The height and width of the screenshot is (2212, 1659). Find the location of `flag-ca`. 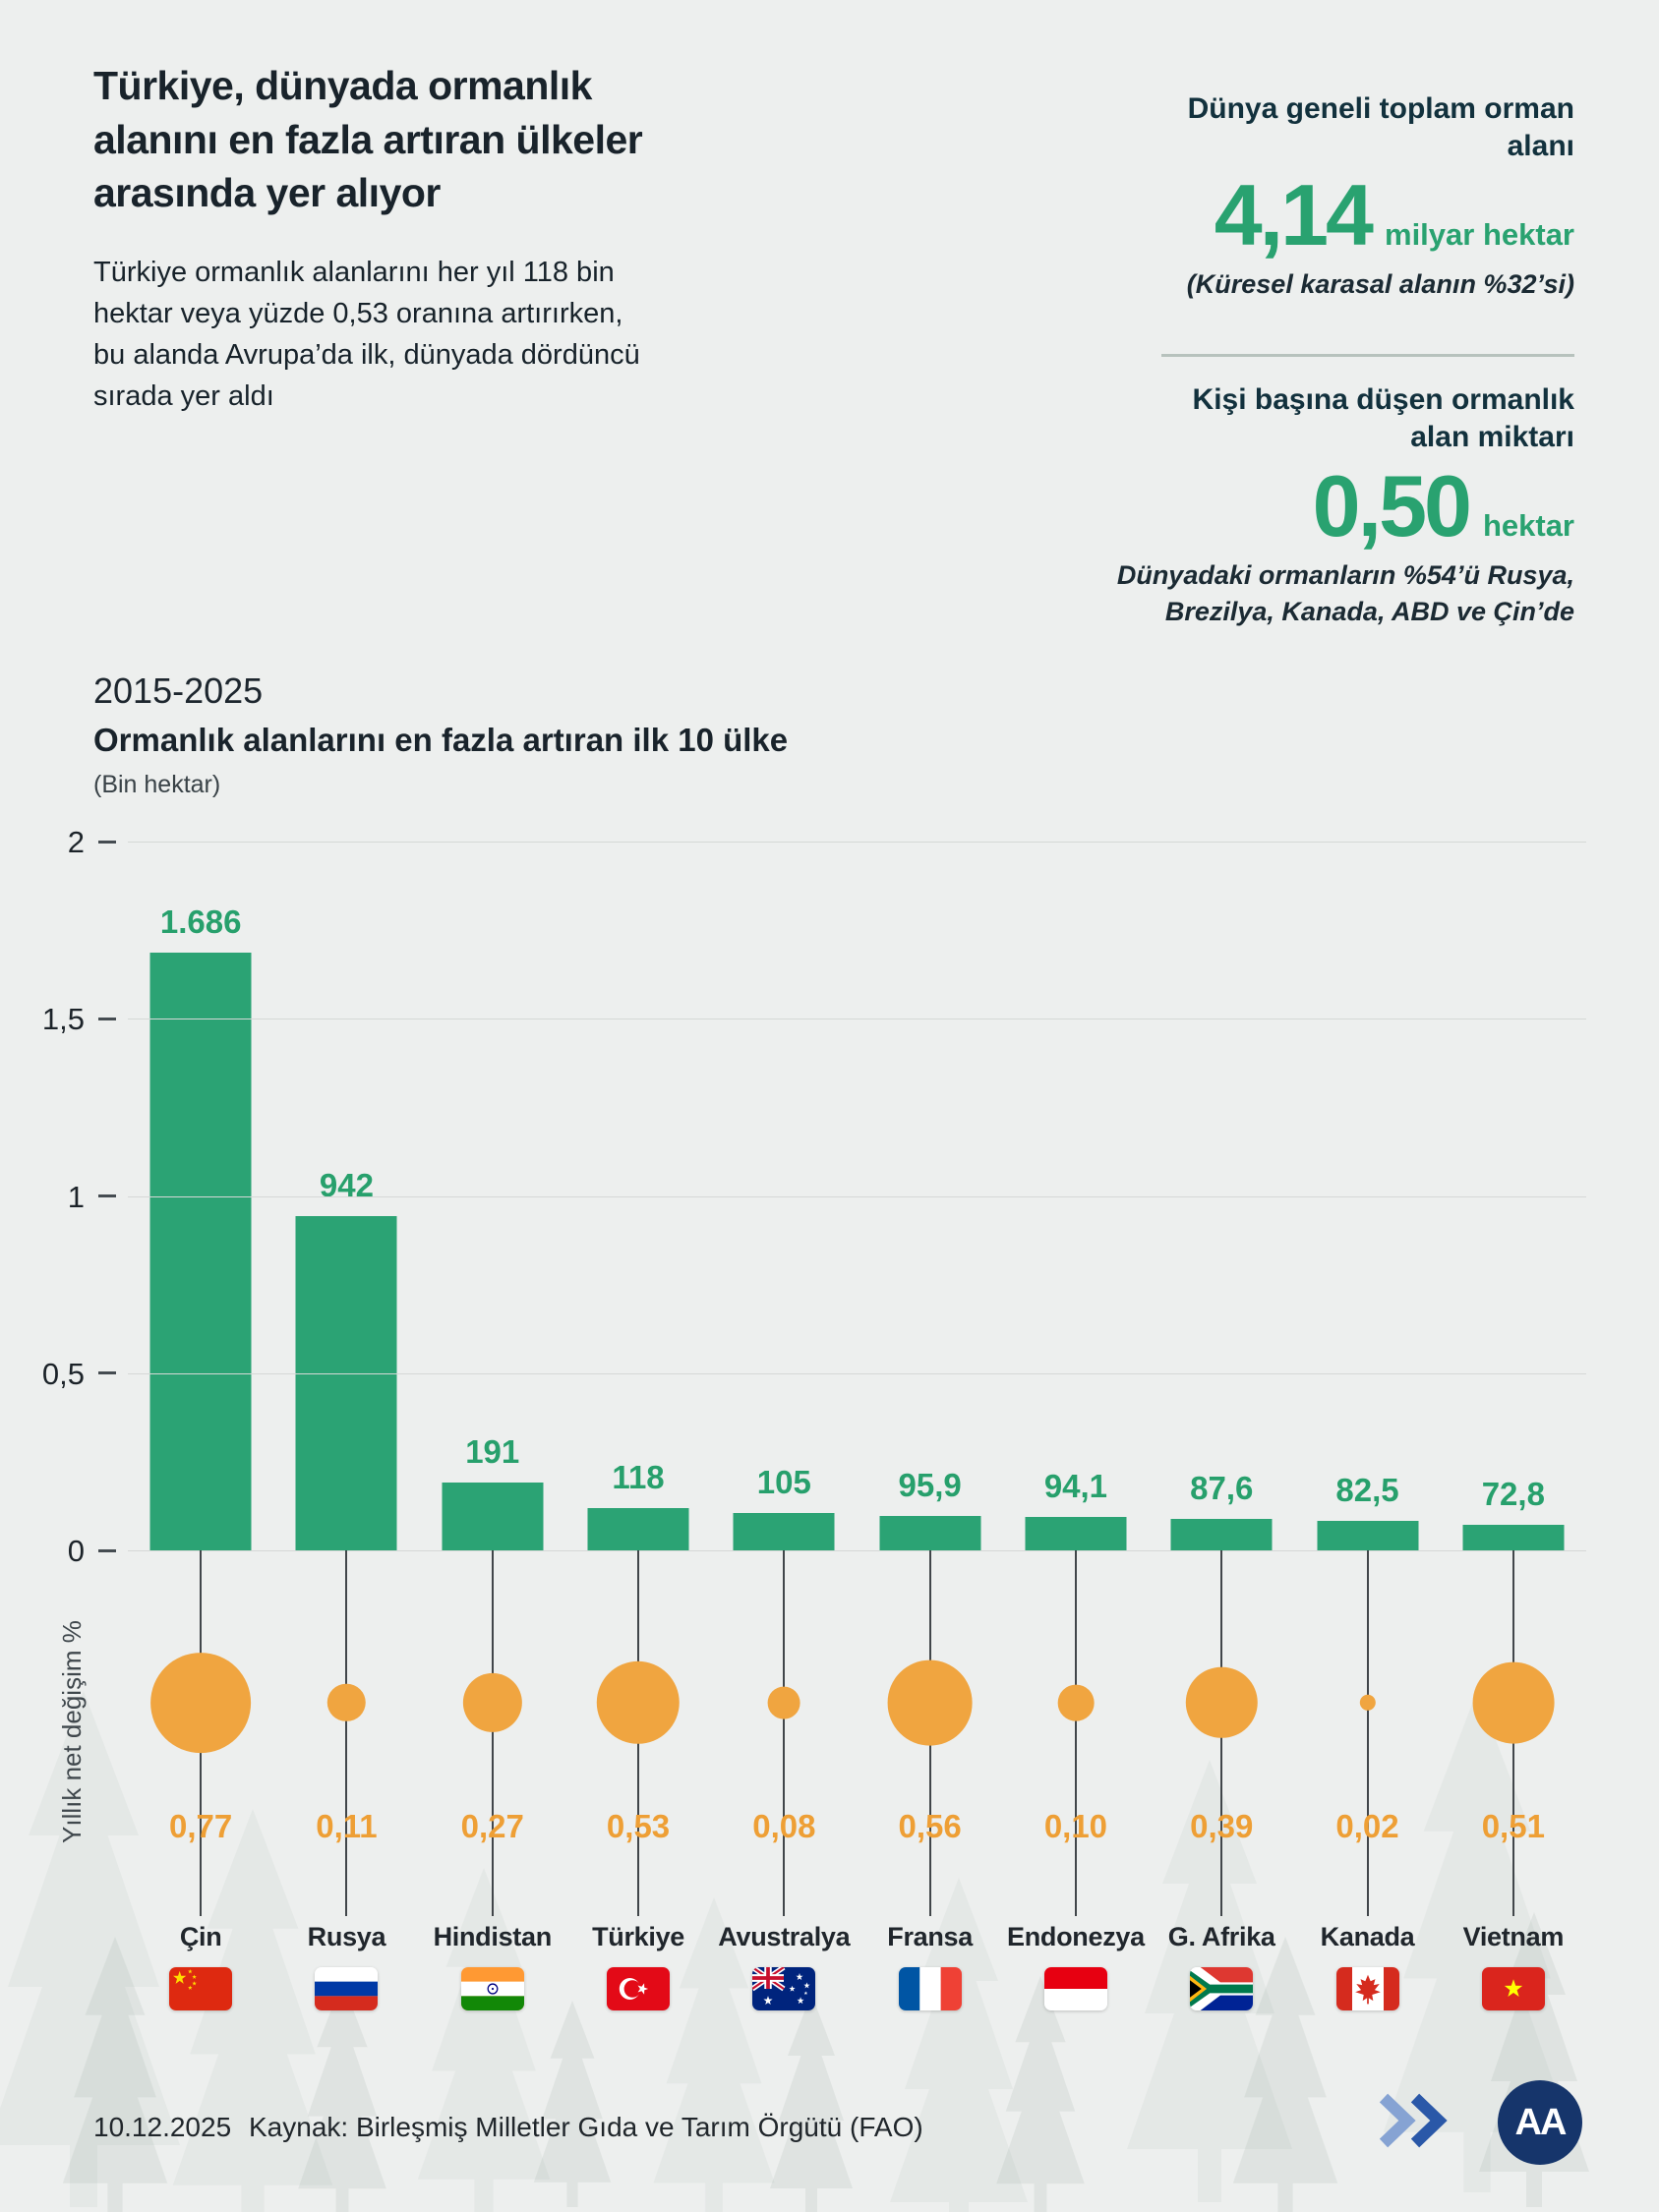

flag-ca is located at coordinates (1367, 1989).